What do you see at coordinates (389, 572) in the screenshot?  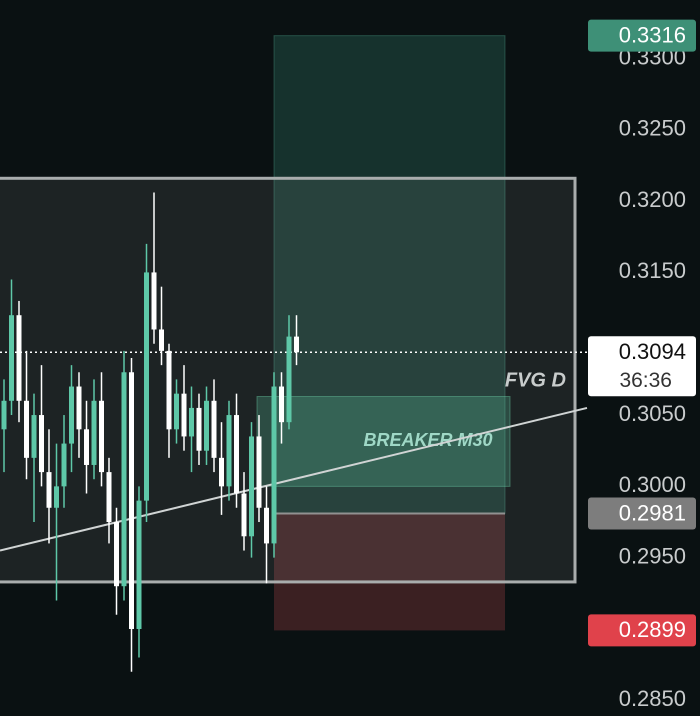 I see `stop-zone` at bounding box center [389, 572].